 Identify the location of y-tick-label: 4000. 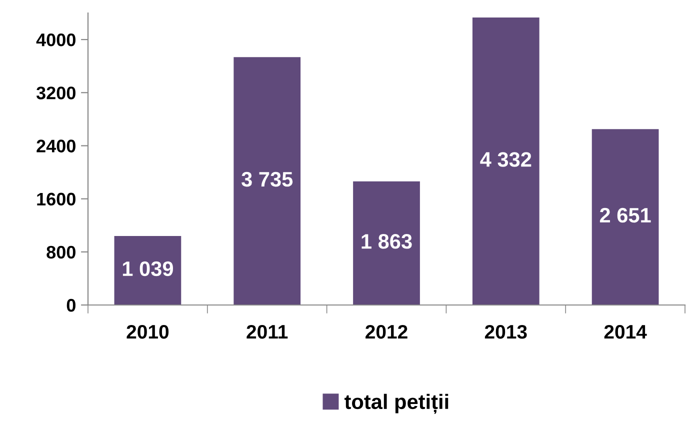
(56, 39).